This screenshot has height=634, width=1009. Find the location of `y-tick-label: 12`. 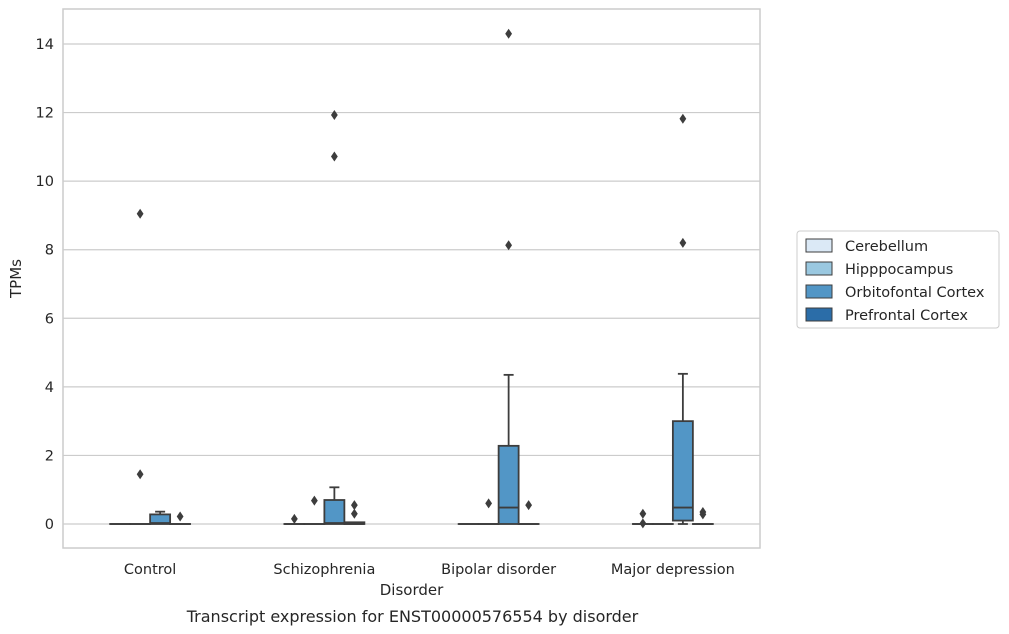

y-tick-label: 12 is located at coordinates (45, 114).